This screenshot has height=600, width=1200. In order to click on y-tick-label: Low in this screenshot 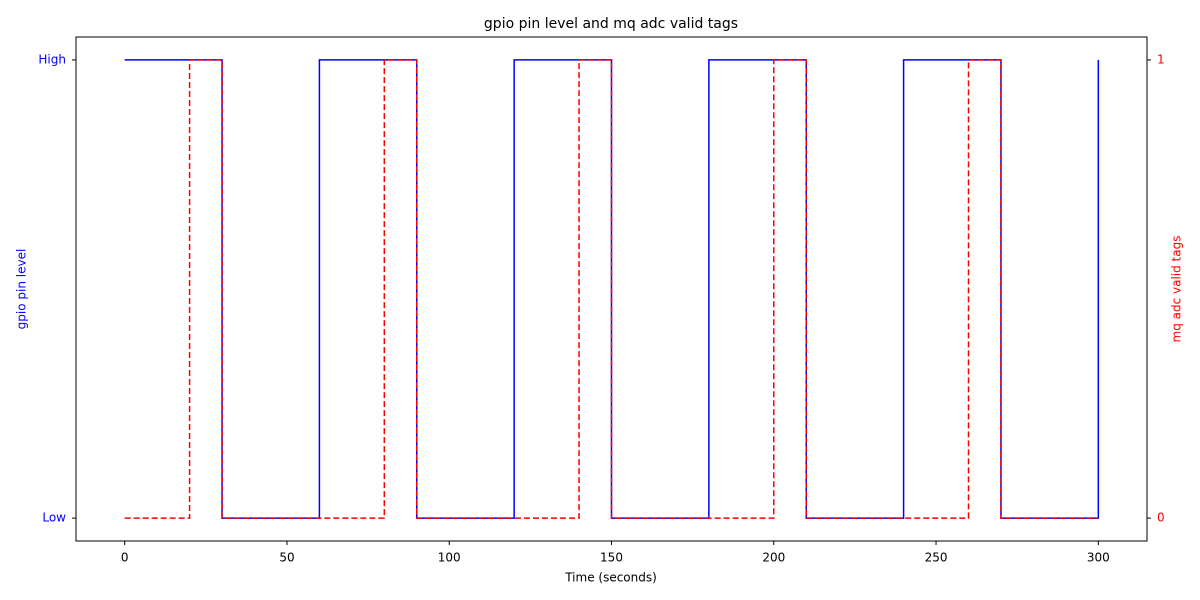, I will do `click(54, 518)`.